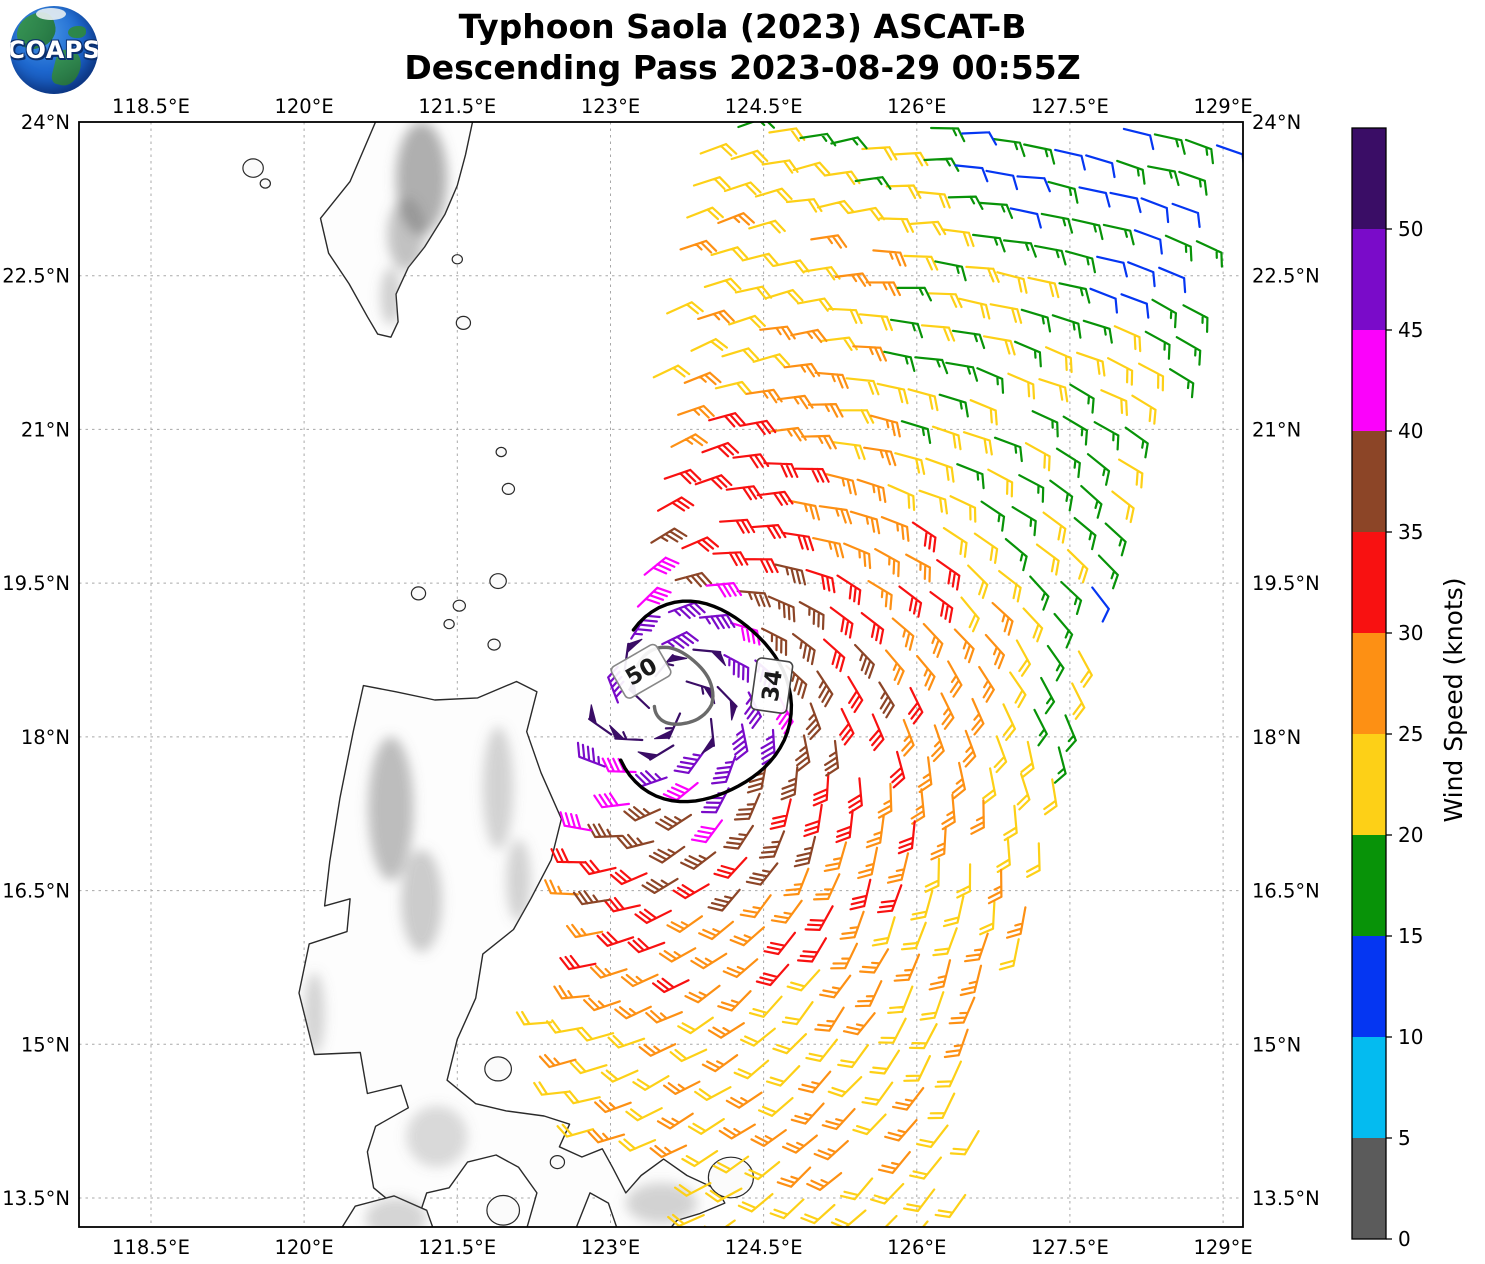  I want to click on title-line1: Typhoon Saola (2023) ASCAT-B, so click(742, 26).